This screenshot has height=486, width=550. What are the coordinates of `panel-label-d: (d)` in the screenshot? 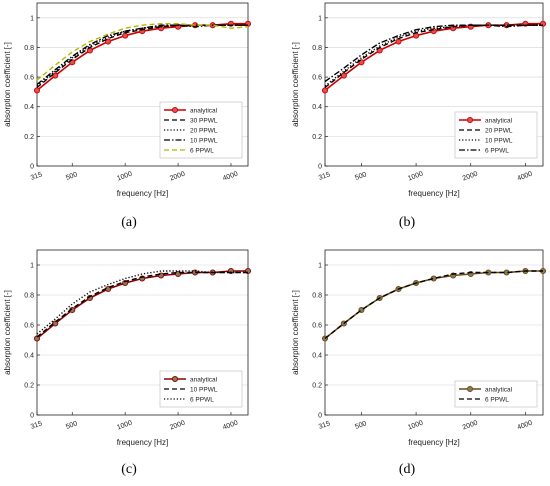 It's located at (407, 469).